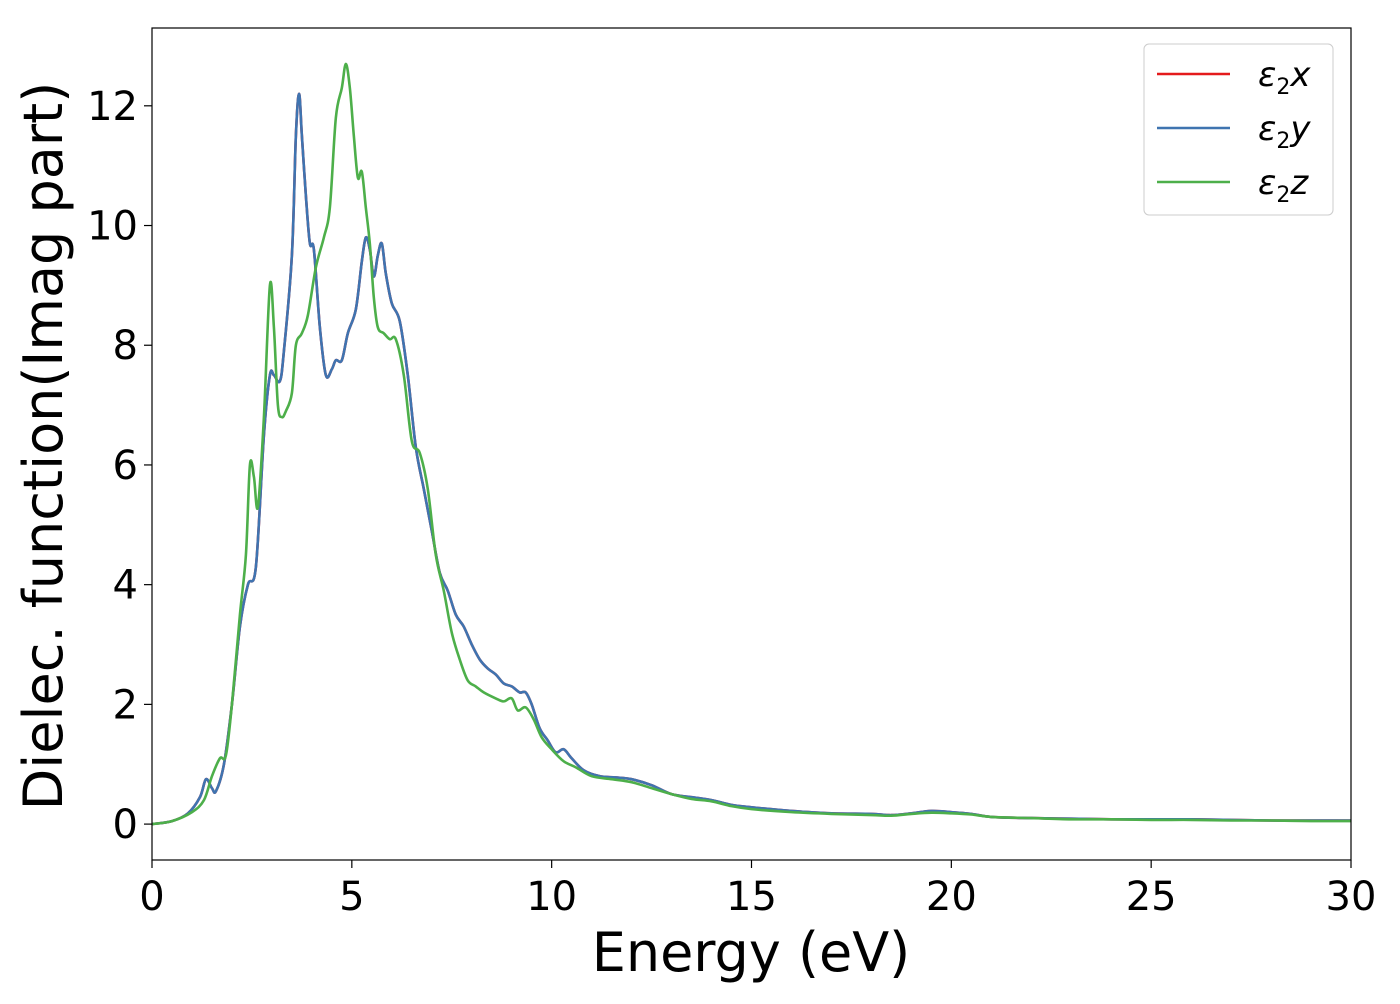 This screenshot has height=1004, width=1400. I want to click on legend-label-x: ε2x, so click(1284, 77).